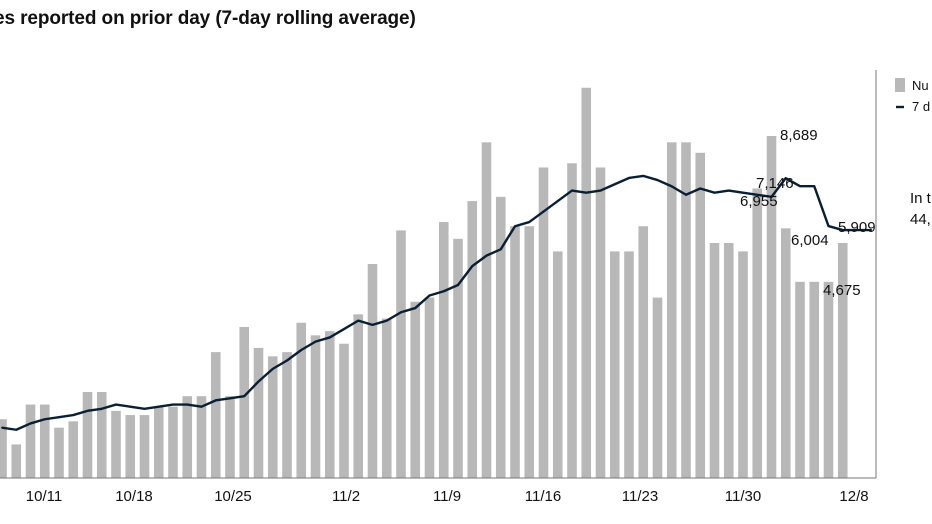 The image size is (932, 524). Describe the element at coordinates (842, 290) in the screenshot. I see `bar-data-label-59: 4,675` at that location.